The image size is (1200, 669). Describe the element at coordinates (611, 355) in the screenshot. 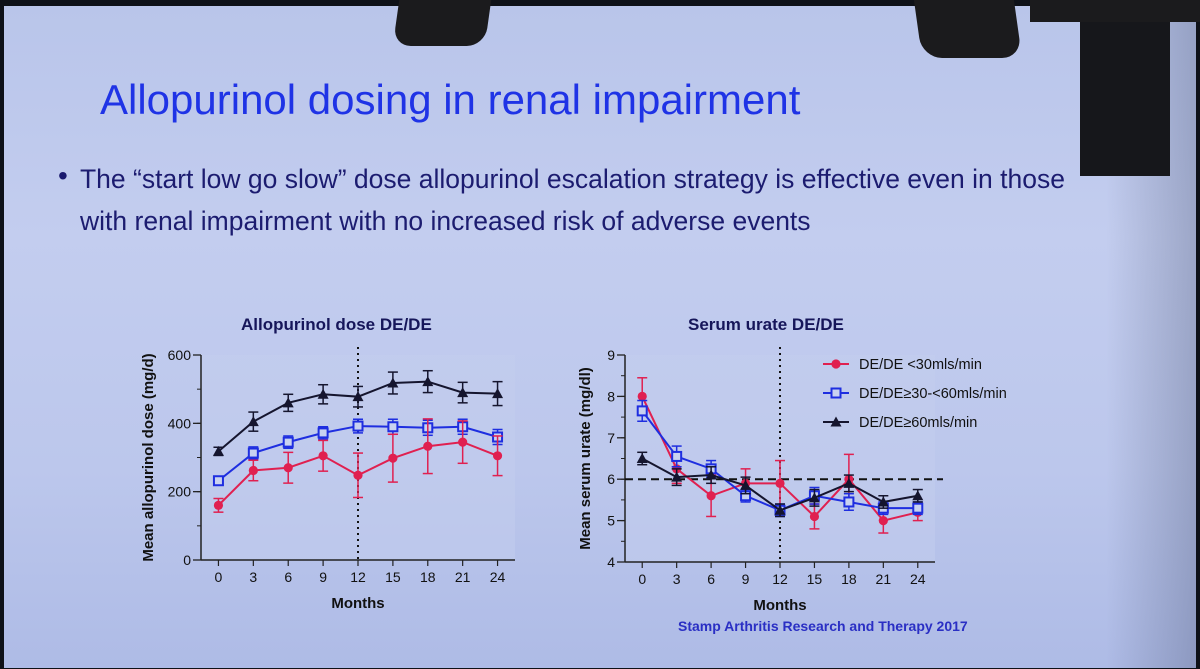

I see `y-tick-label: 9` at that location.